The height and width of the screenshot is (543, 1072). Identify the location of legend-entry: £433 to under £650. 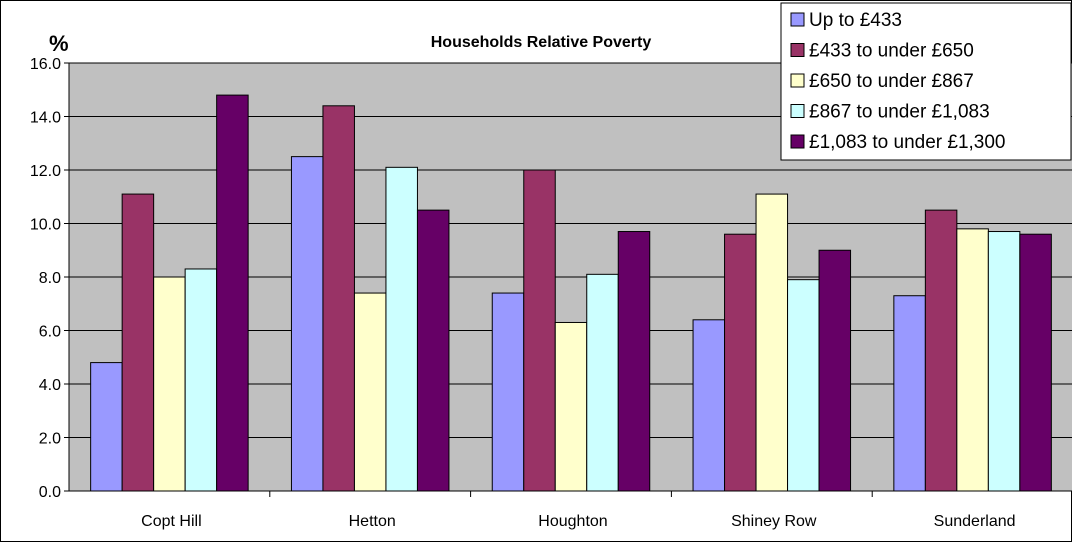
(891, 51).